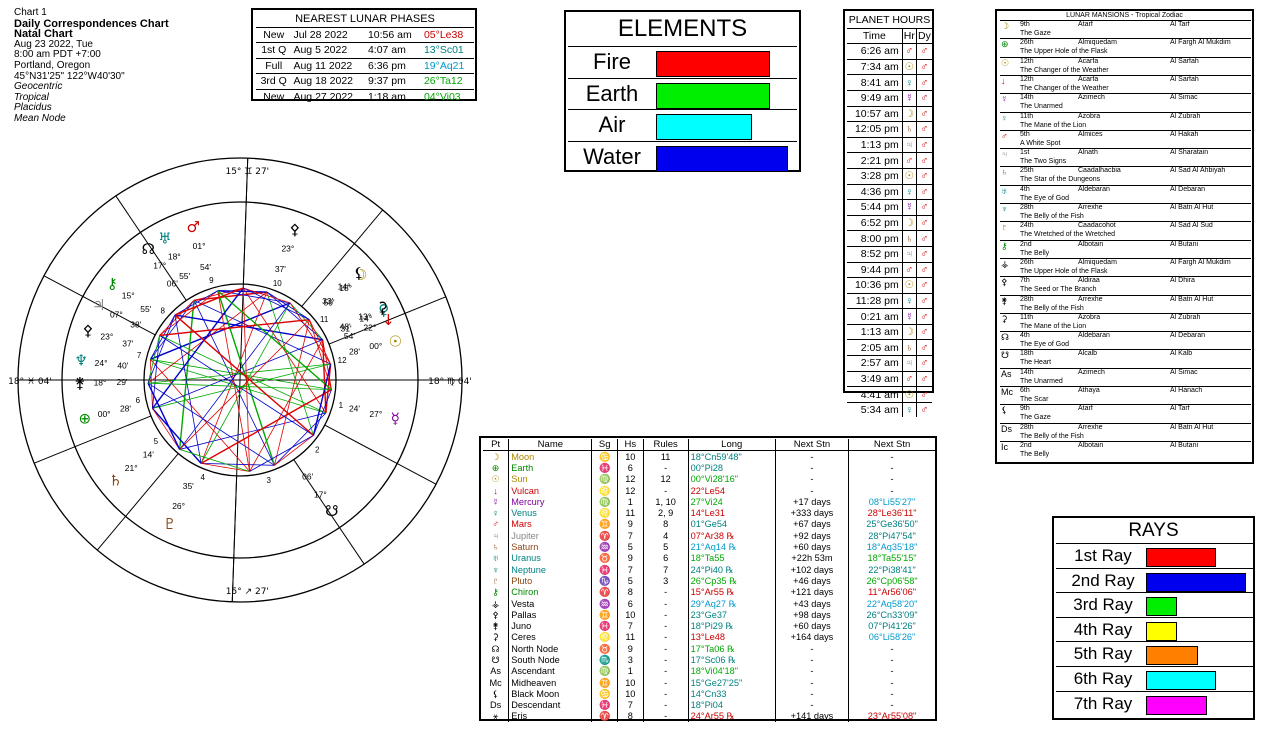 This screenshot has width=1267, height=741. What do you see at coordinates (247, 592) in the screenshot?
I see `cusp-label: 15° ↗ 27'` at bounding box center [247, 592].